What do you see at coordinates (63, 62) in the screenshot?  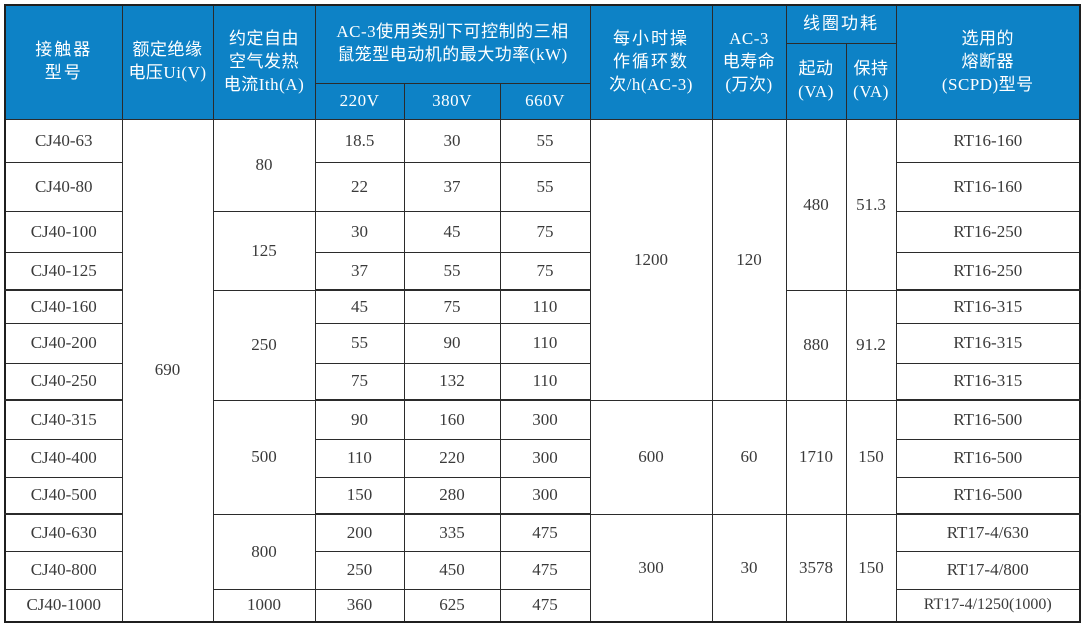 I see `header-contactor-model: 接触器 型号` at bounding box center [63, 62].